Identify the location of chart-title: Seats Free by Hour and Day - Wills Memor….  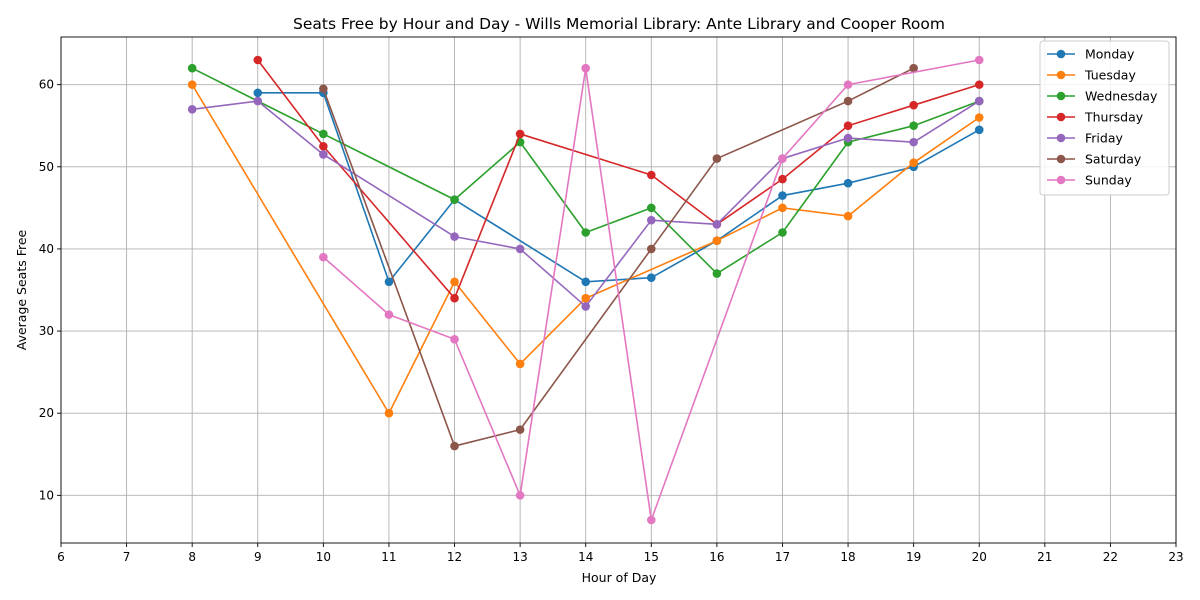
(619, 24).